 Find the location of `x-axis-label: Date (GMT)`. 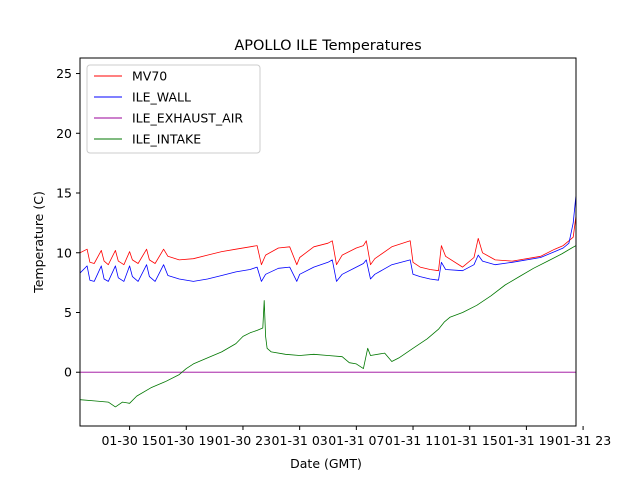

x-axis-label: Date (GMT) is located at coordinates (326, 463).